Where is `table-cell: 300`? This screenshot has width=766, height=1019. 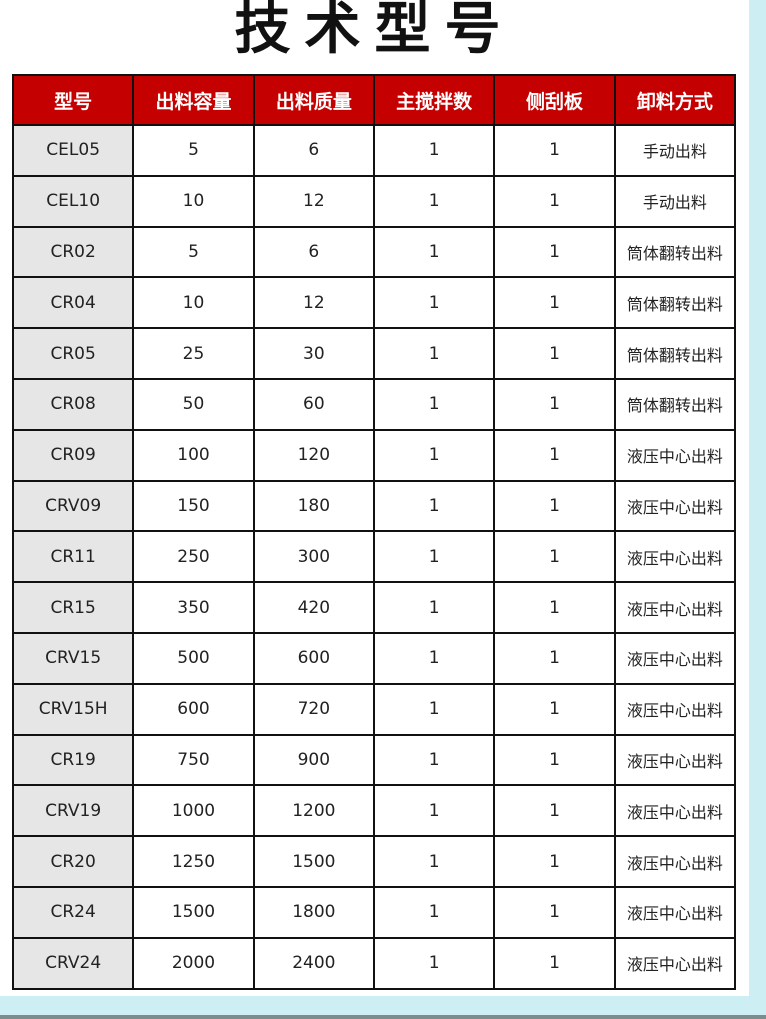 table-cell: 300 is located at coordinates (313, 557).